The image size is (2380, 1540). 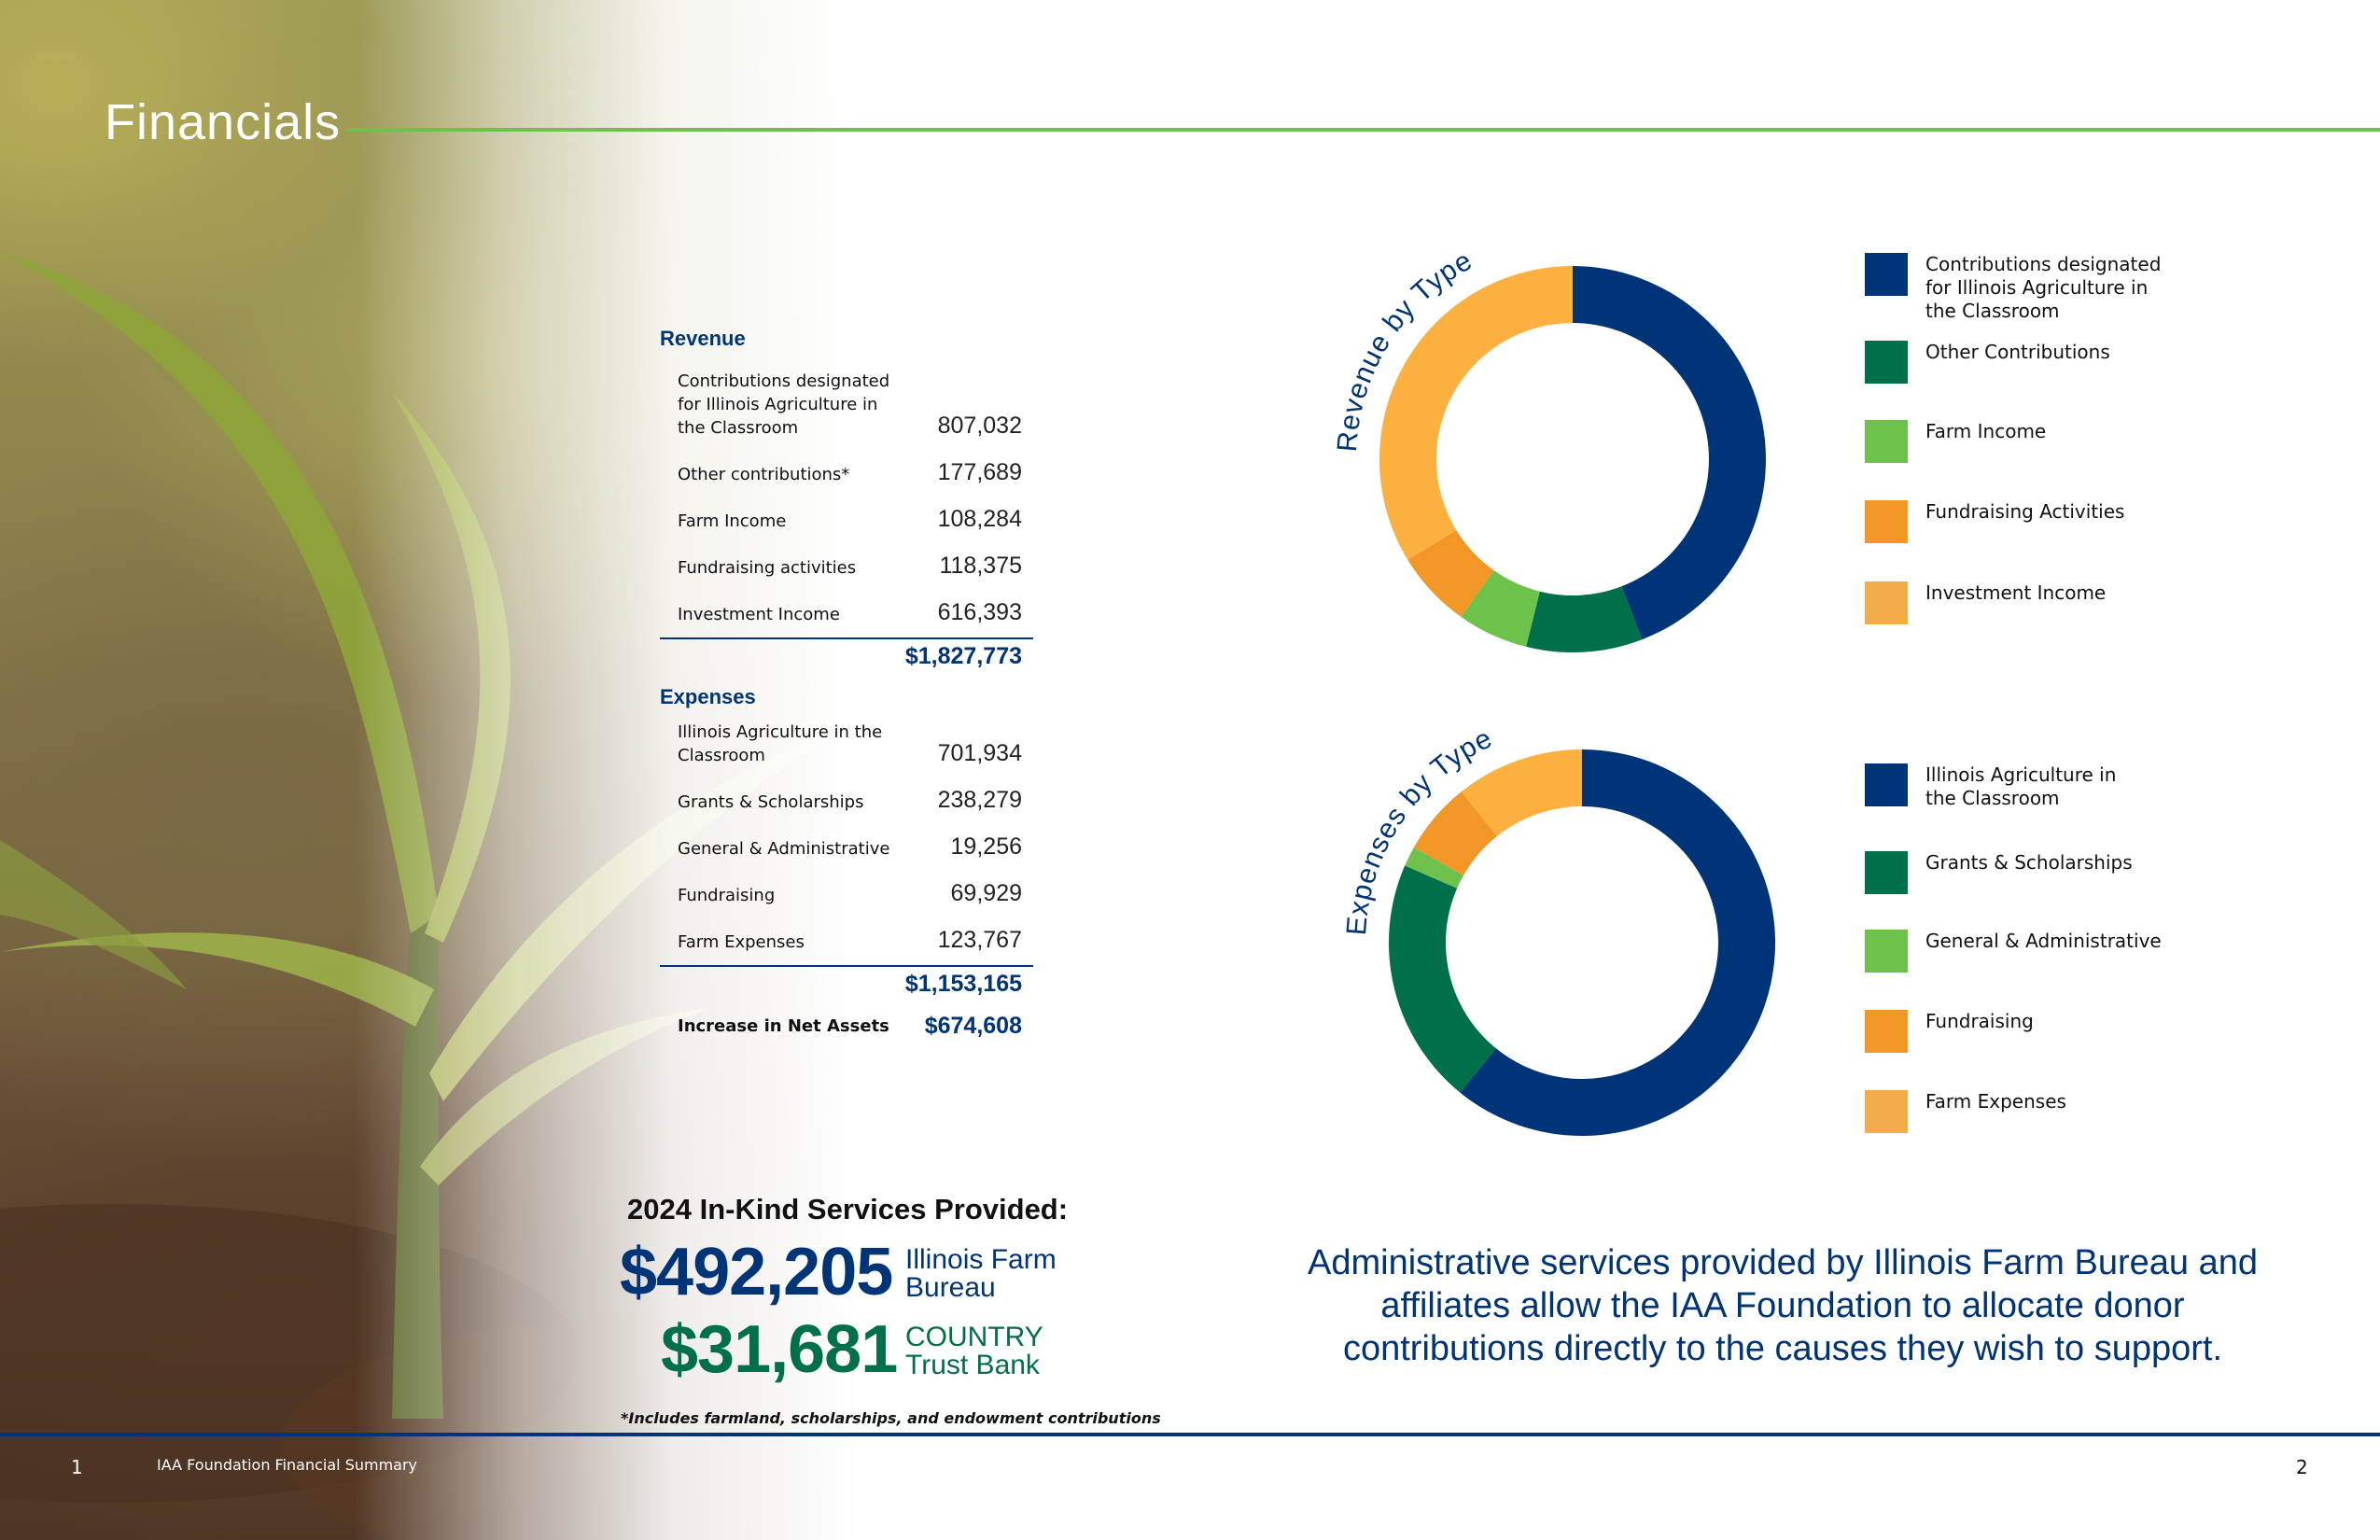 I want to click on legend-label: Investment Income, so click(x=2016, y=592).